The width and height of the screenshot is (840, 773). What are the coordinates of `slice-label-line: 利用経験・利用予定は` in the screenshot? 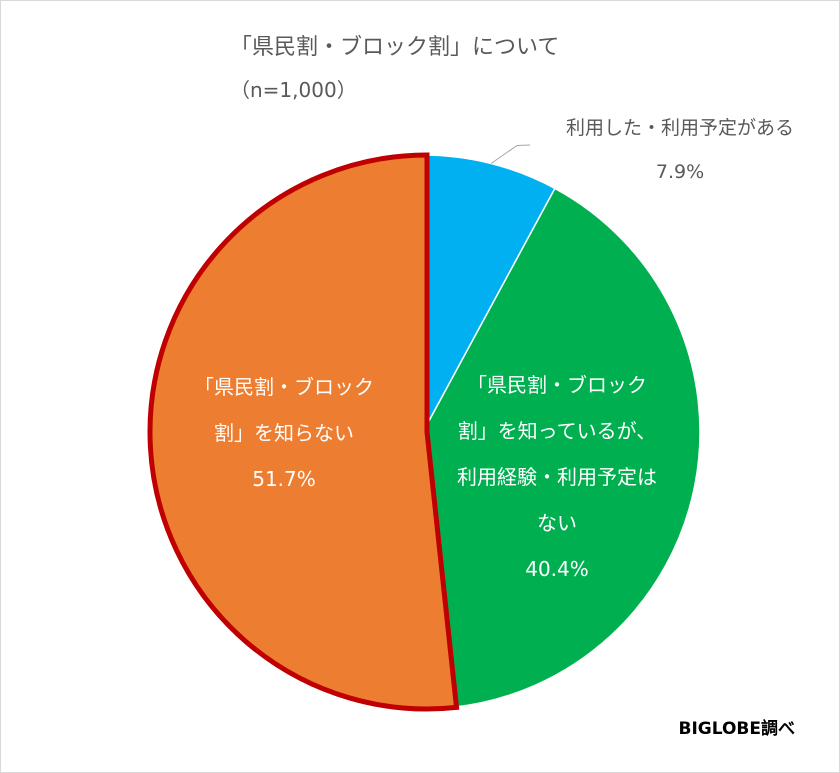 It's located at (557, 477).